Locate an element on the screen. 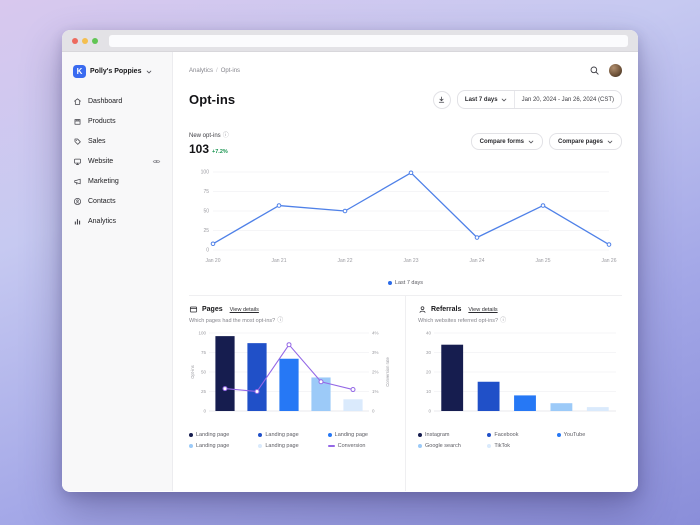 The image size is (700, 525). legend-item: YouTube is located at coordinates (589, 435).